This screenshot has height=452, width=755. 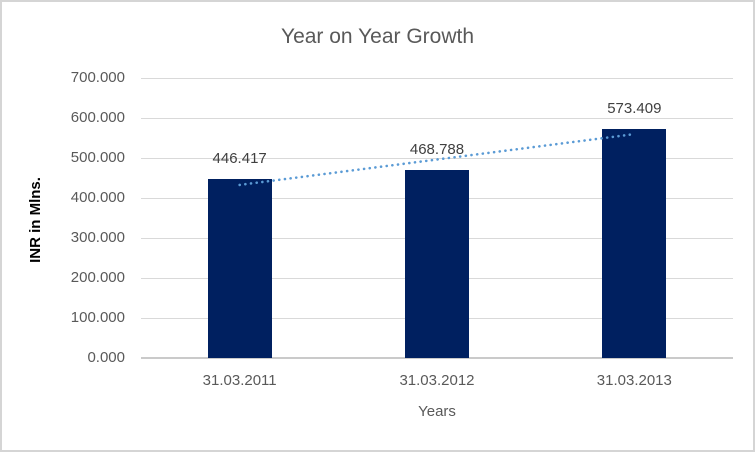 What do you see at coordinates (97, 77) in the screenshot?
I see `y-tick-label: 700.000` at bounding box center [97, 77].